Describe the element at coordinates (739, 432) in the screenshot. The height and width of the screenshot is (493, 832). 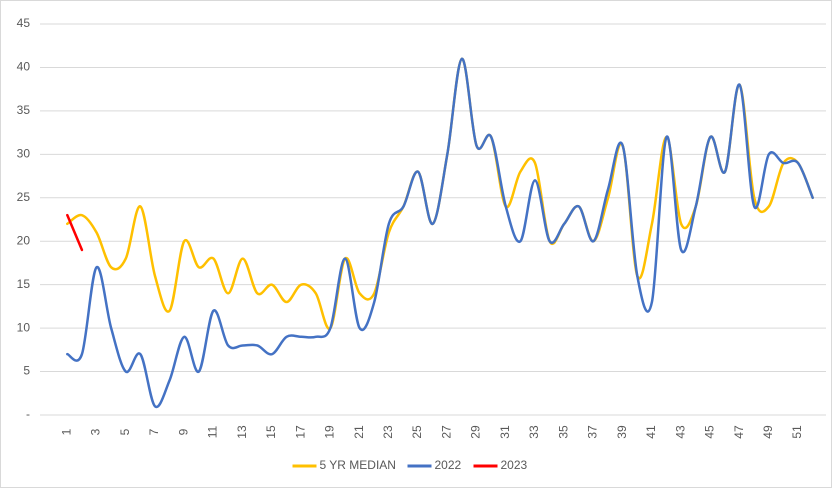
I see `x-tick-label: 47` at that location.